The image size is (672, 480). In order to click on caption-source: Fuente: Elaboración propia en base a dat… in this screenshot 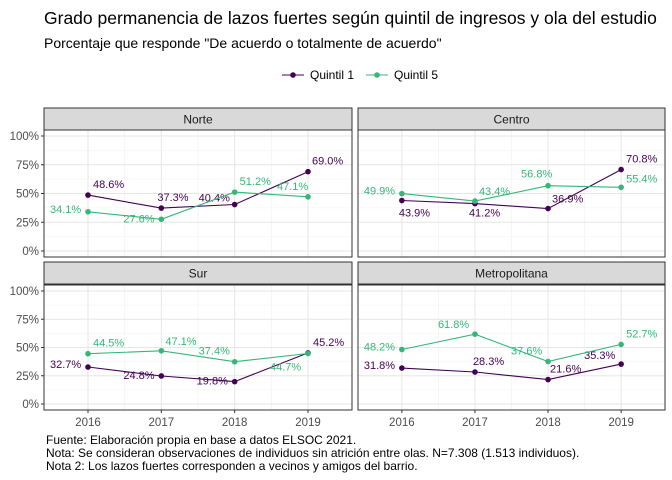, I will do `click(201, 440)`.